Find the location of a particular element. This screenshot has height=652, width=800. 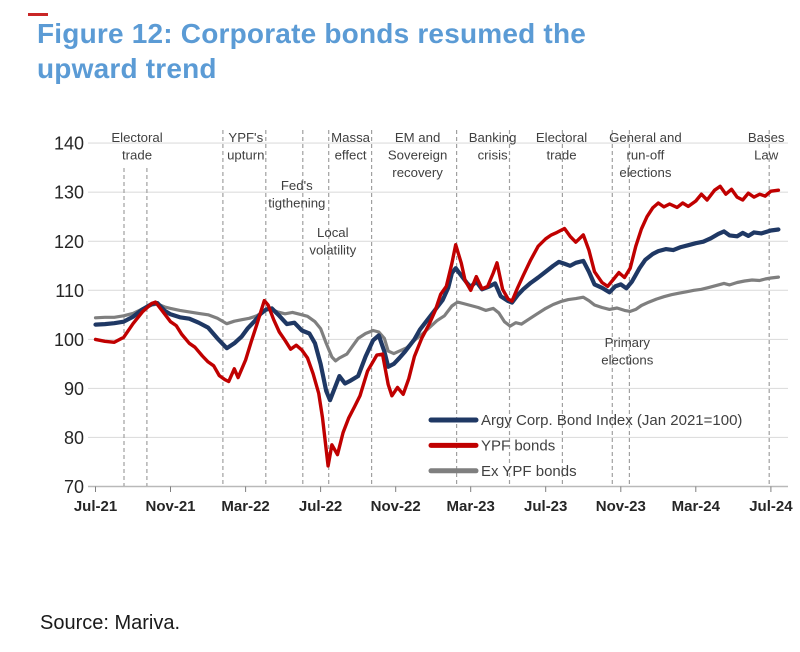

y-axis-label: 80 is located at coordinates (74, 438).